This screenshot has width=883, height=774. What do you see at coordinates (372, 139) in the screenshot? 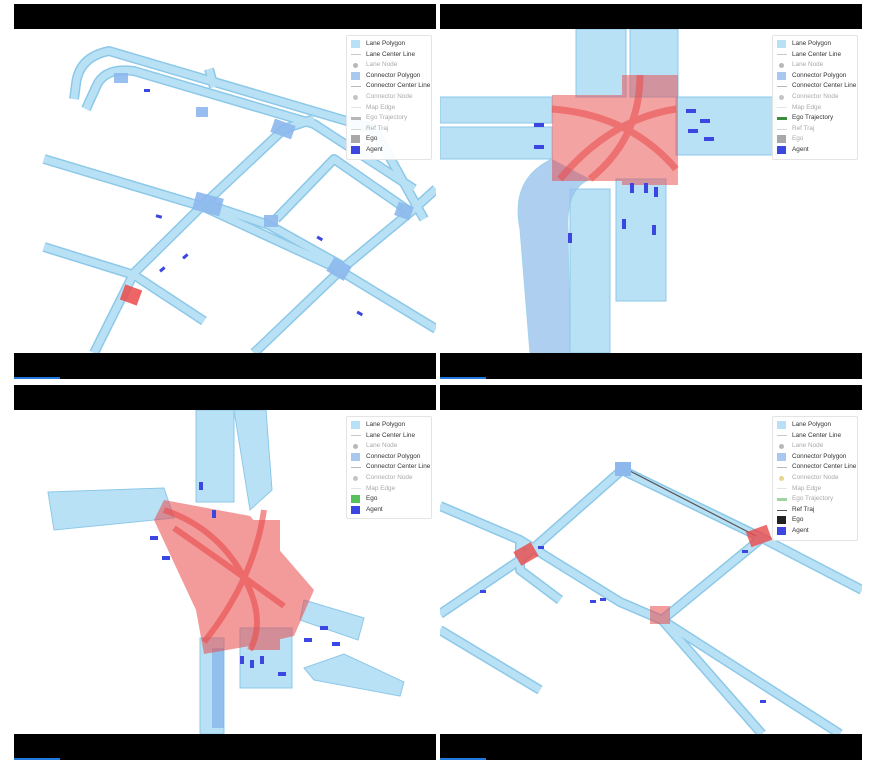
I see `legend-label: Ego` at bounding box center [372, 139].